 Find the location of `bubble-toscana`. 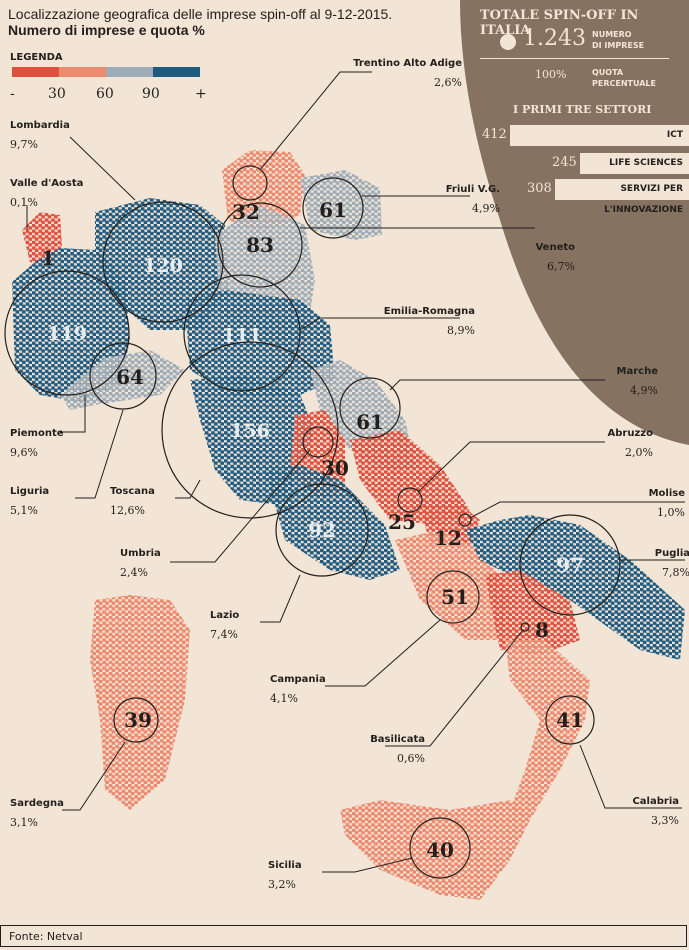

bubble-toscana is located at coordinates (250, 430).